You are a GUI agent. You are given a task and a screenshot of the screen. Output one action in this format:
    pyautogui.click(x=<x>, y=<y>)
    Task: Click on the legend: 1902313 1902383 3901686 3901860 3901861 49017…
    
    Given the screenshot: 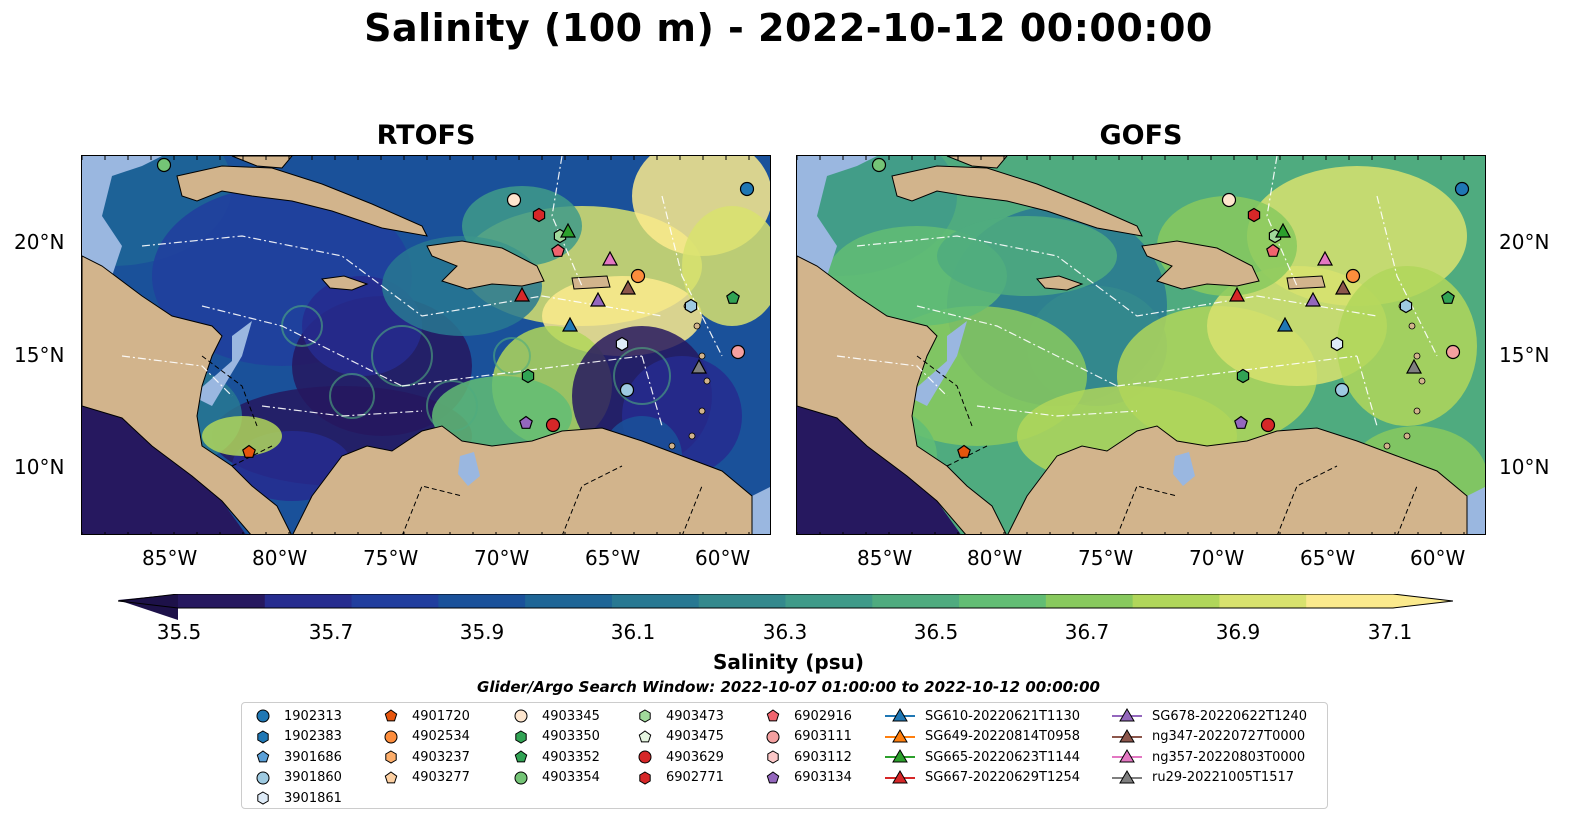 What is the action you would take?
    pyautogui.click(x=784, y=755)
    